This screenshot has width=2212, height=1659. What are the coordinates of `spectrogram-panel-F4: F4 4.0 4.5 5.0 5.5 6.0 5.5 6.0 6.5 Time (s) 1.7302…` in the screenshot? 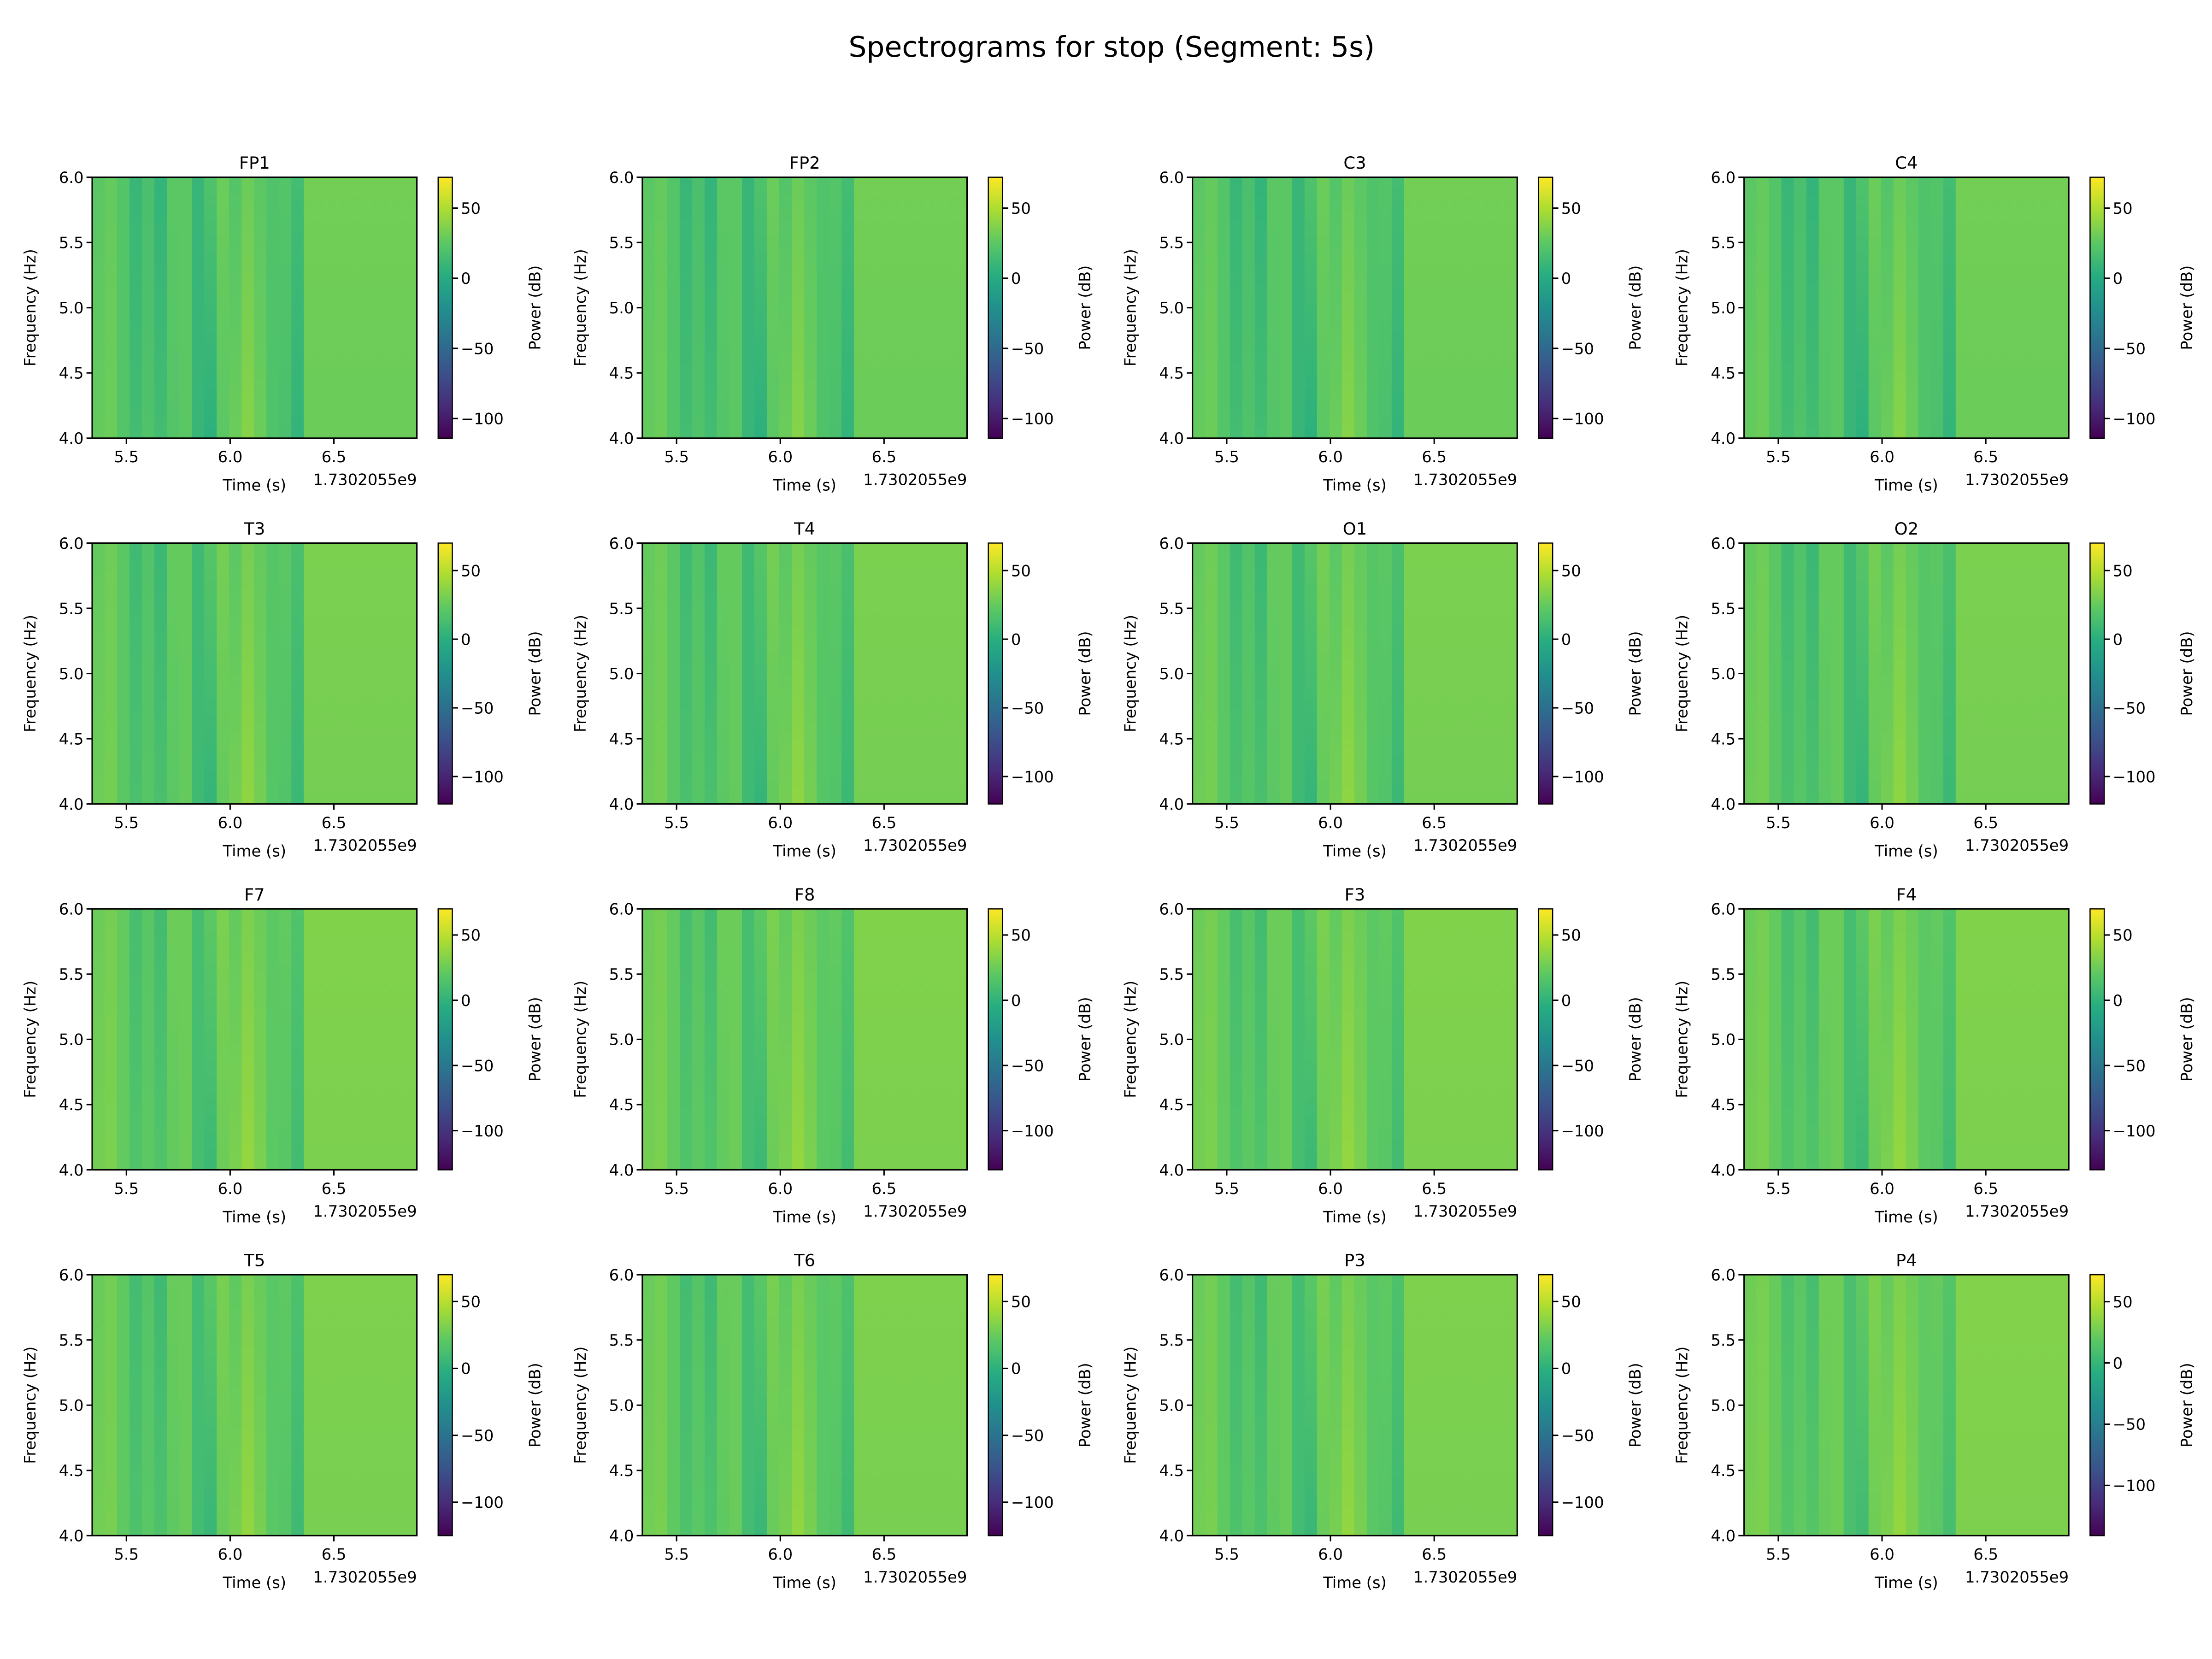 It's located at (1934, 1055).